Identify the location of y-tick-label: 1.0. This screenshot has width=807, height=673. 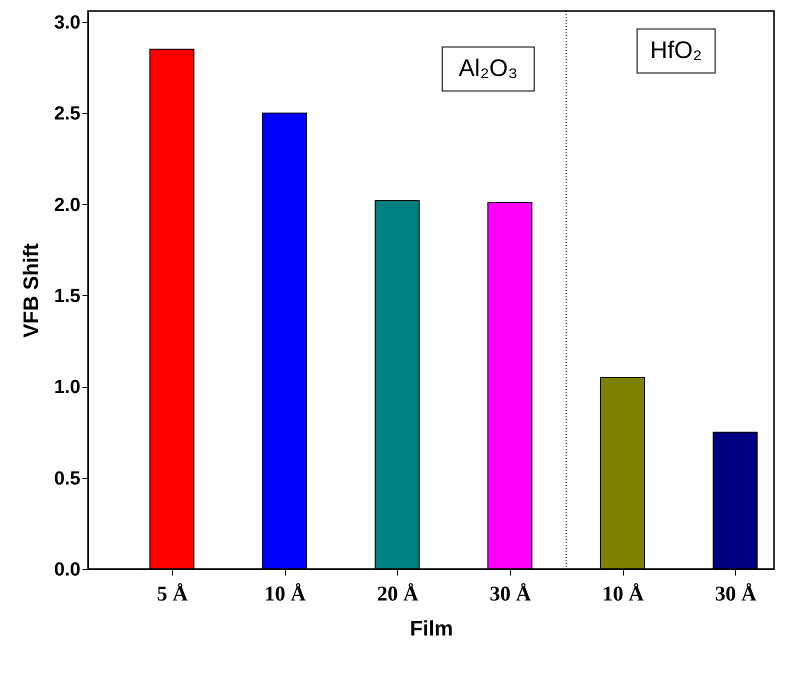
(67, 387).